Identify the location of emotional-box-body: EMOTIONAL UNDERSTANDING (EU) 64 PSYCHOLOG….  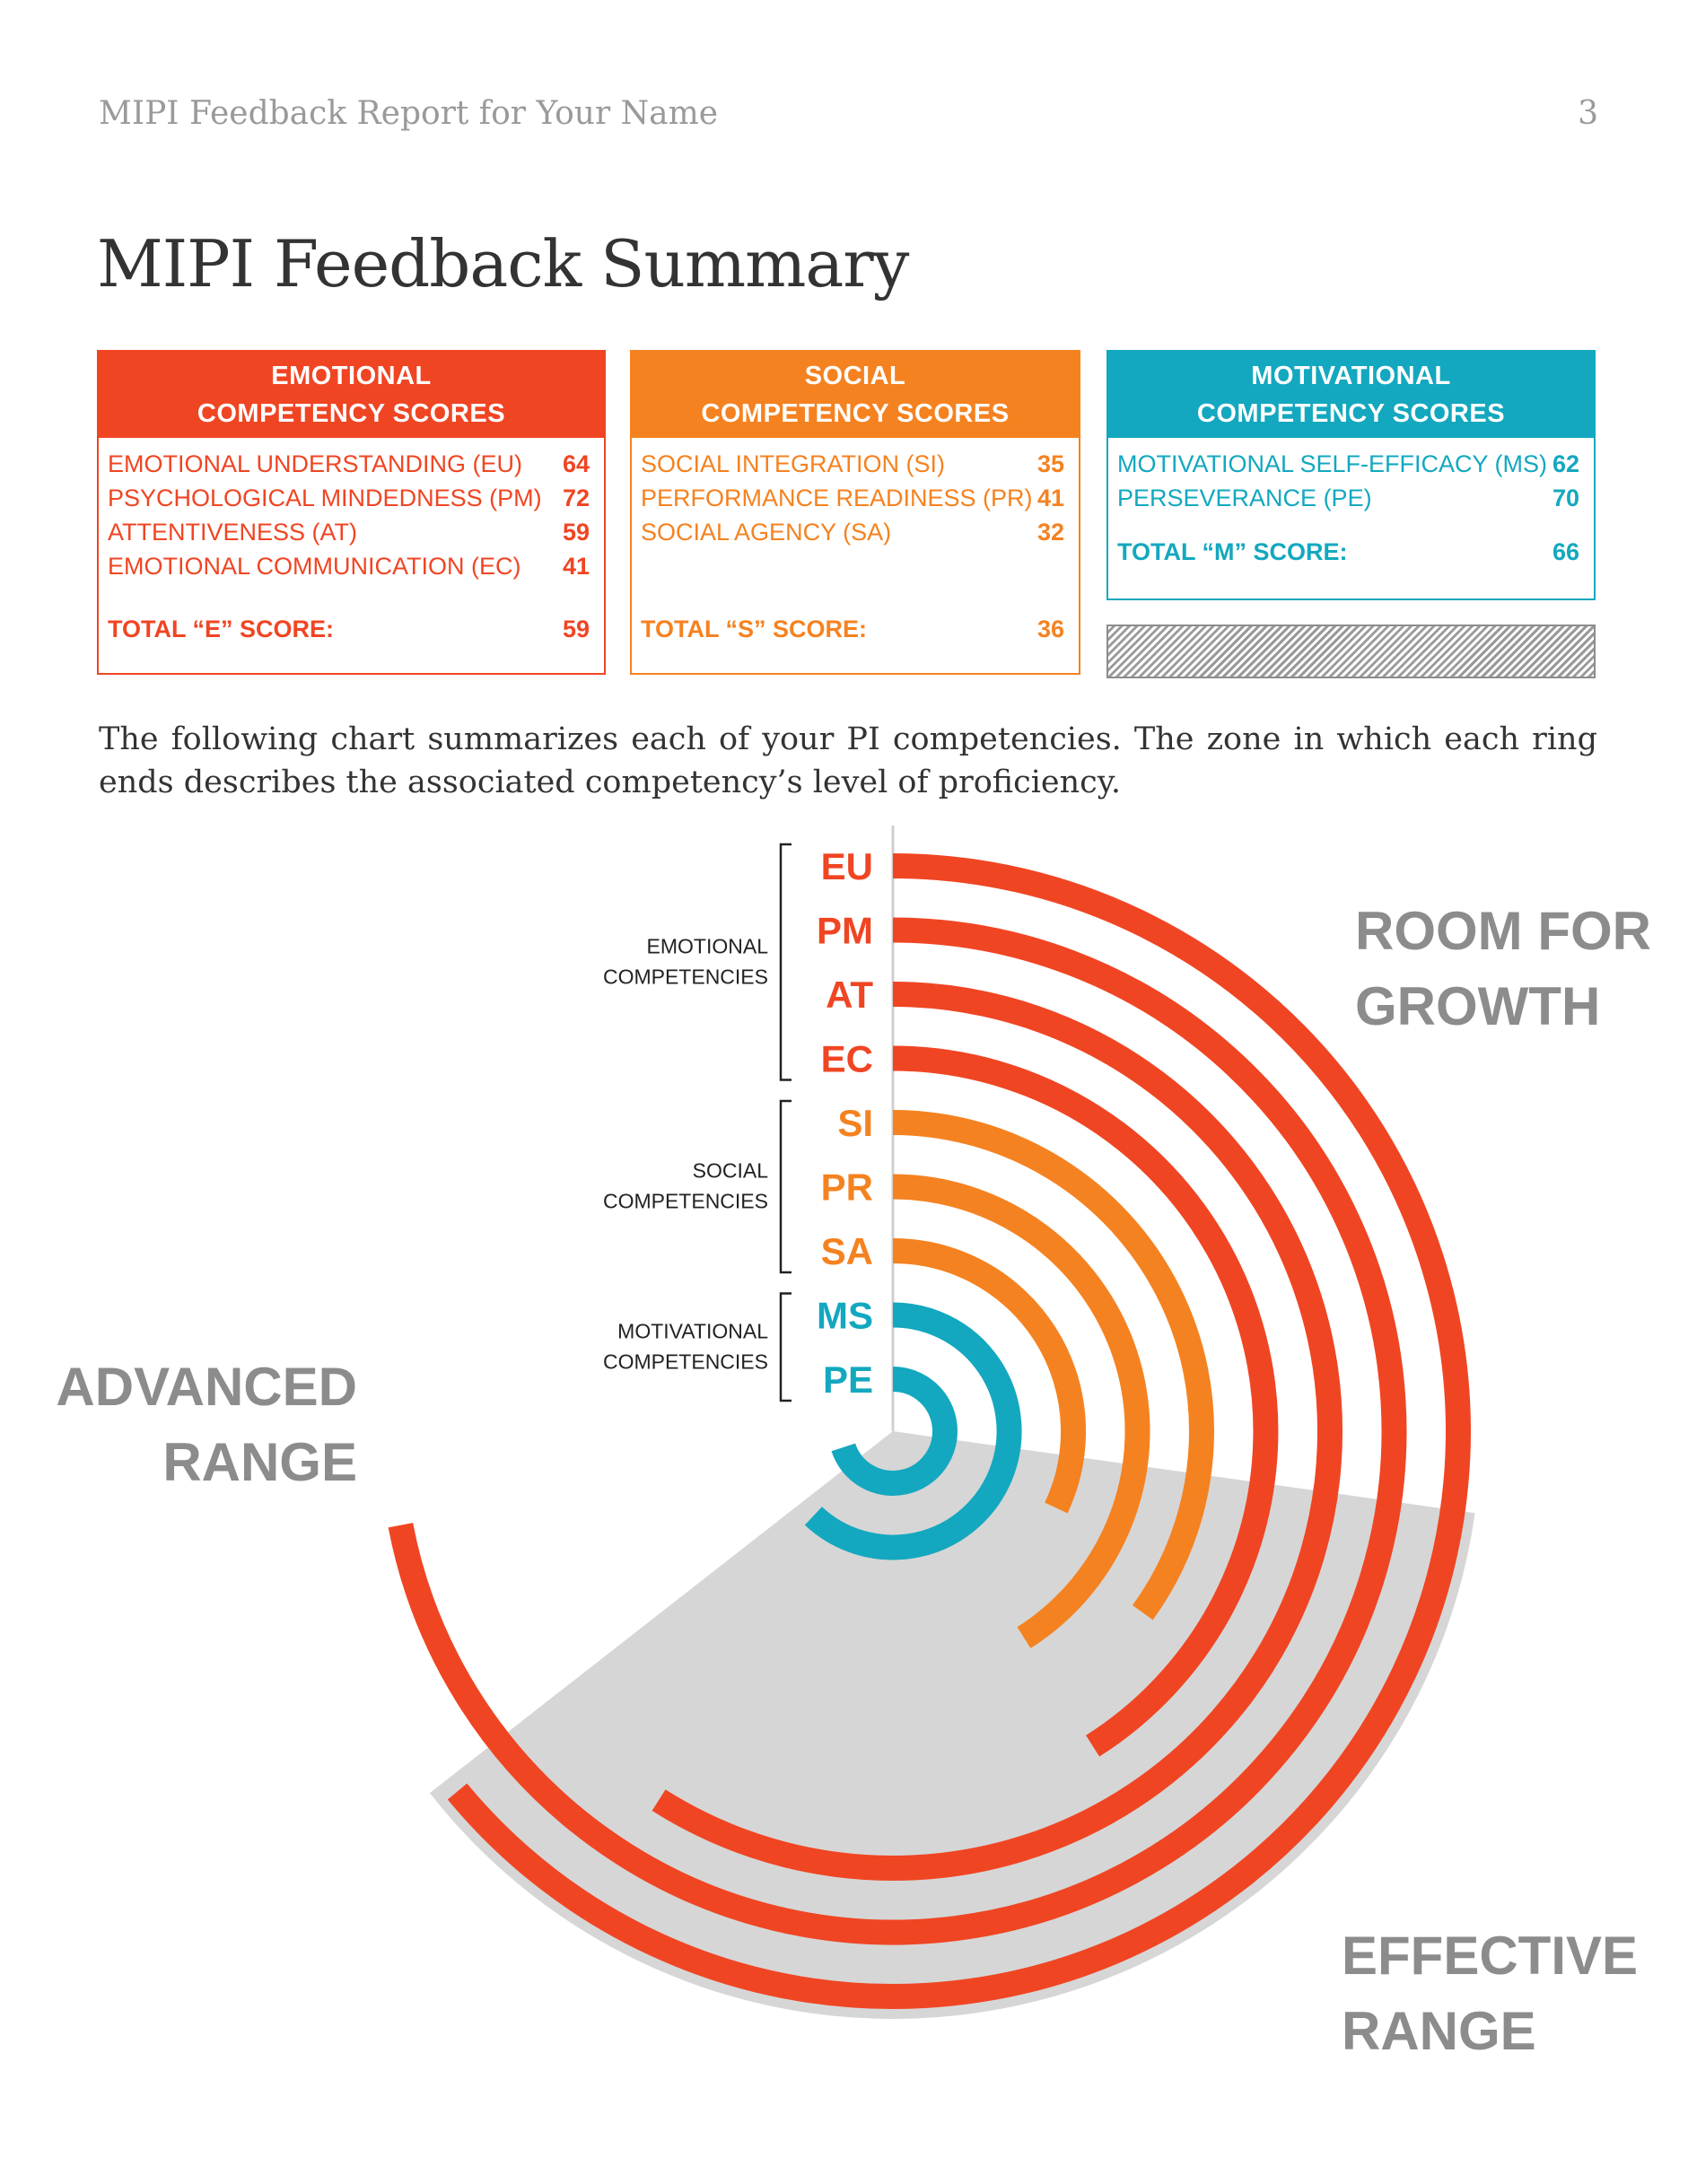
(351, 541).